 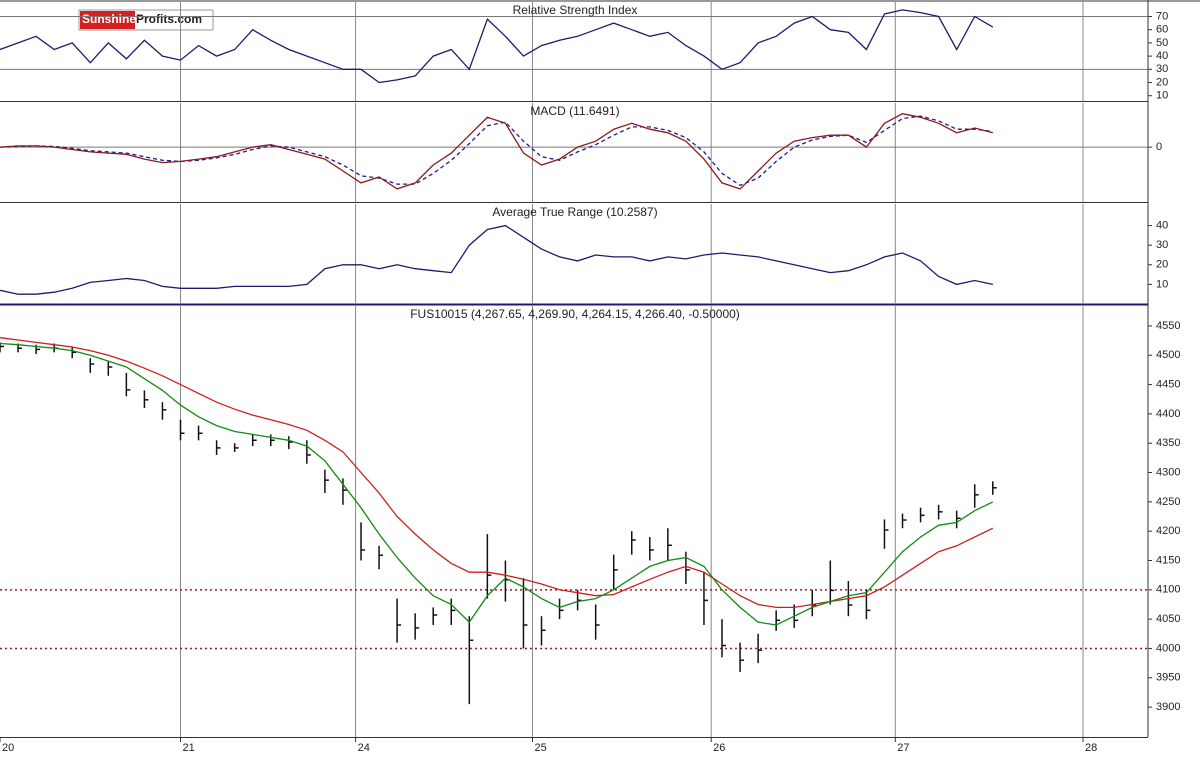 I want to click on y-tick-label: 4400, so click(x=1168, y=414).